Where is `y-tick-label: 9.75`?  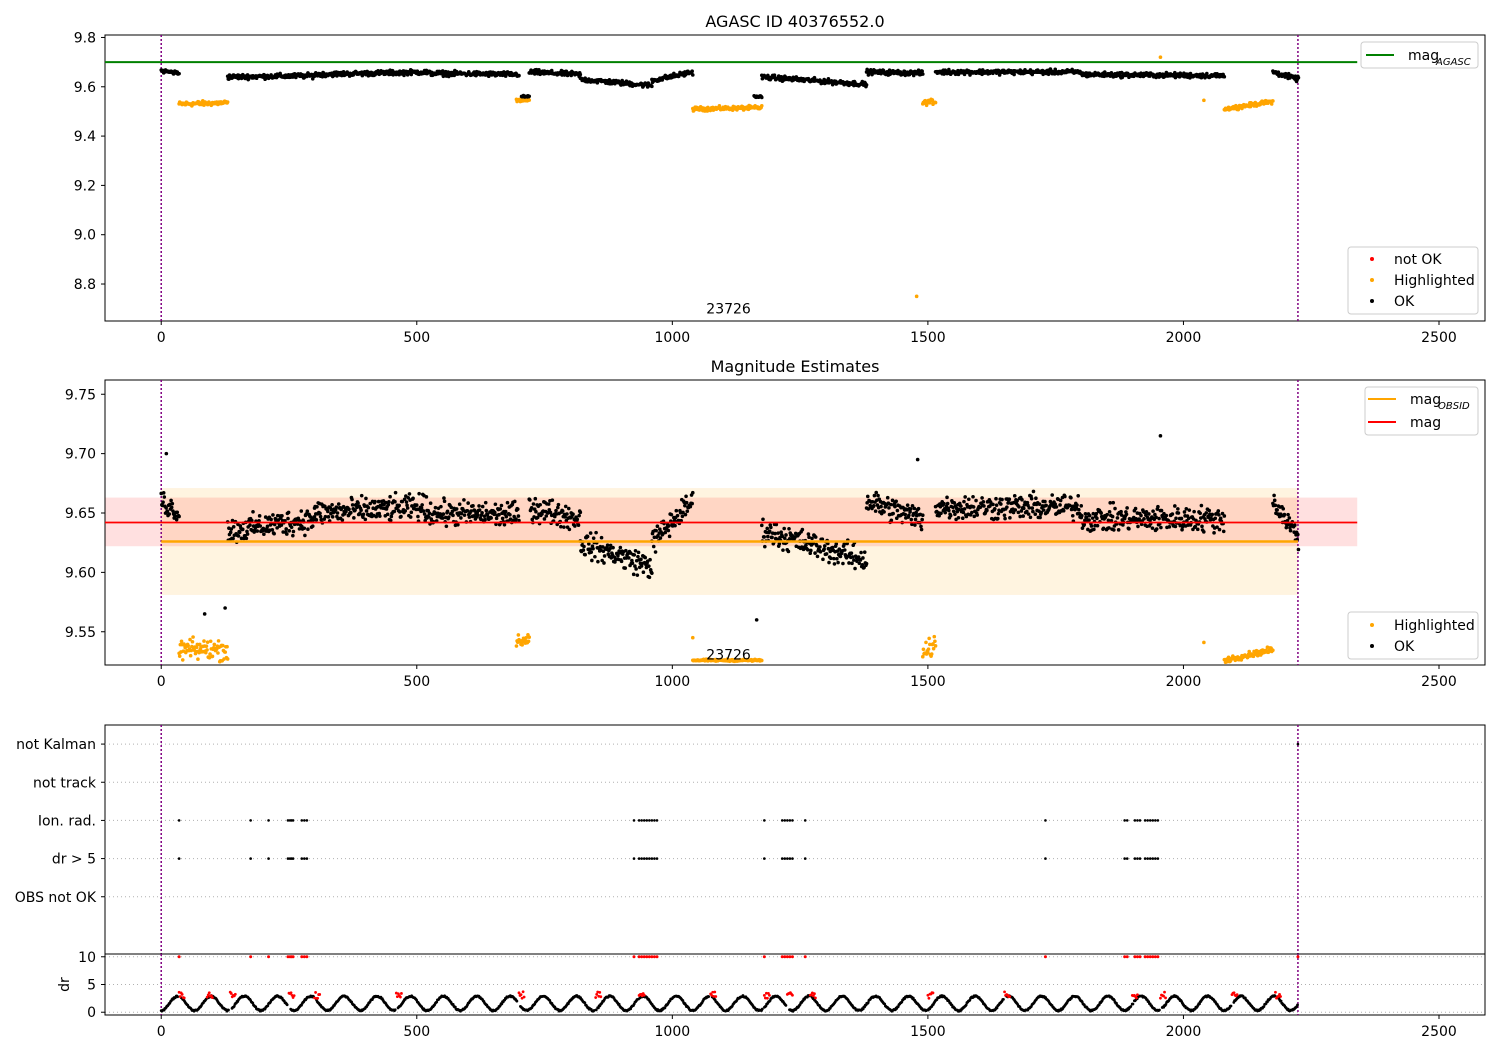
y-tick-label: 9.75 is located at coordinates (80, 395).